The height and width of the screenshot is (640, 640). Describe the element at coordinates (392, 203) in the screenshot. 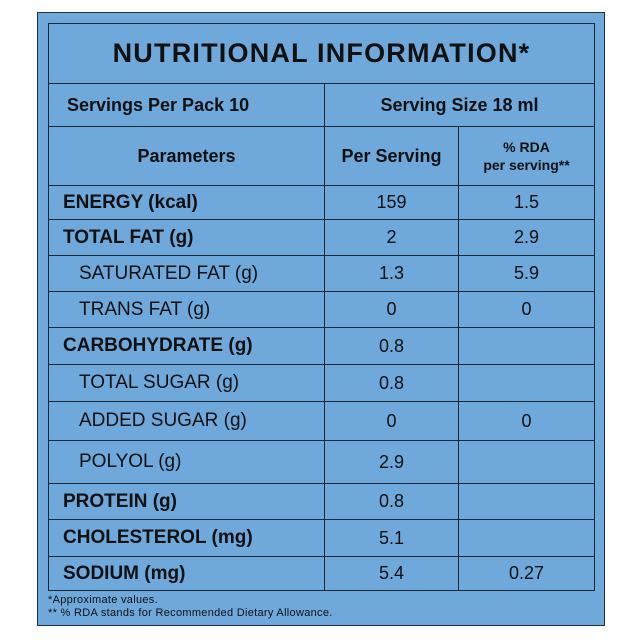

I see `row-per-serving: 159` at that location.